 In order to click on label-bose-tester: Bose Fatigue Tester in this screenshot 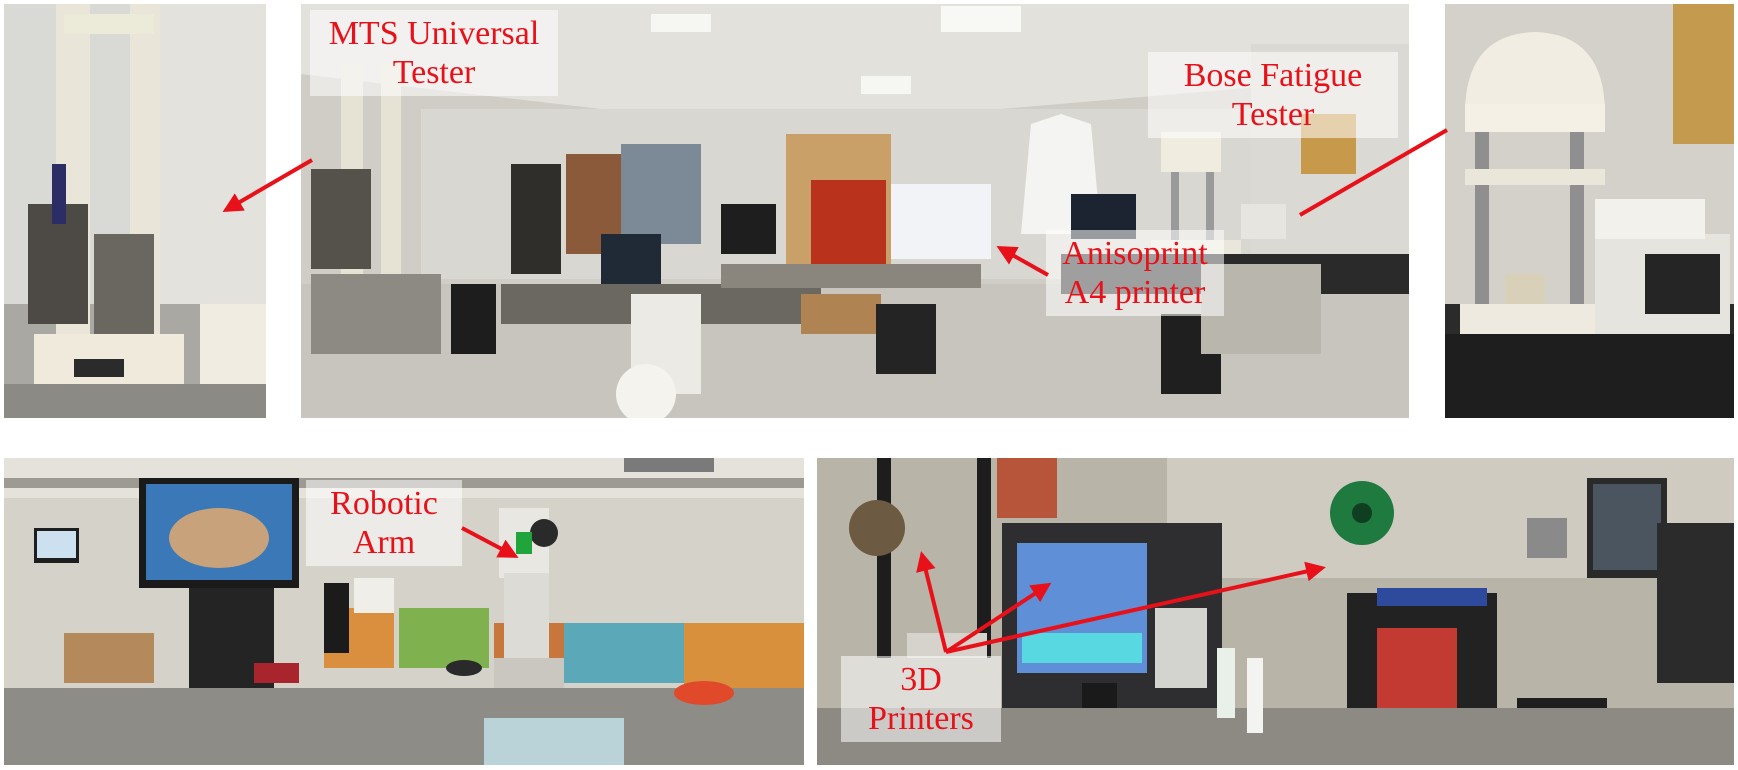, I will do `click(1273, 95)`.